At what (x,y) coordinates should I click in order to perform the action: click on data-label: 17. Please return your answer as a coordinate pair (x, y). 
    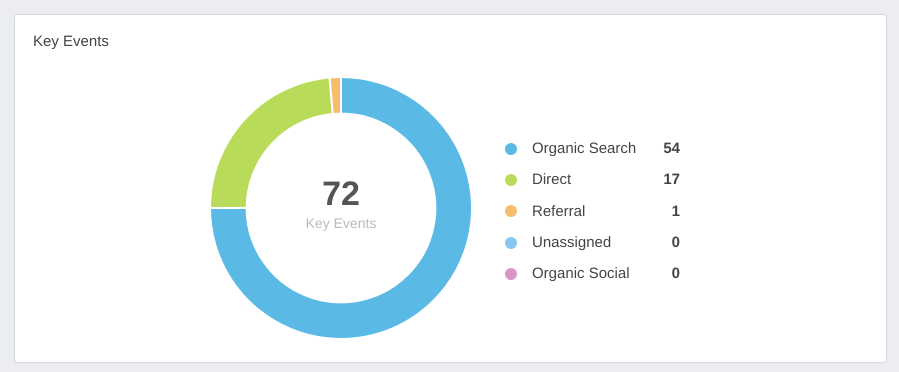
    Looking at the image, I should click on (671, 179).